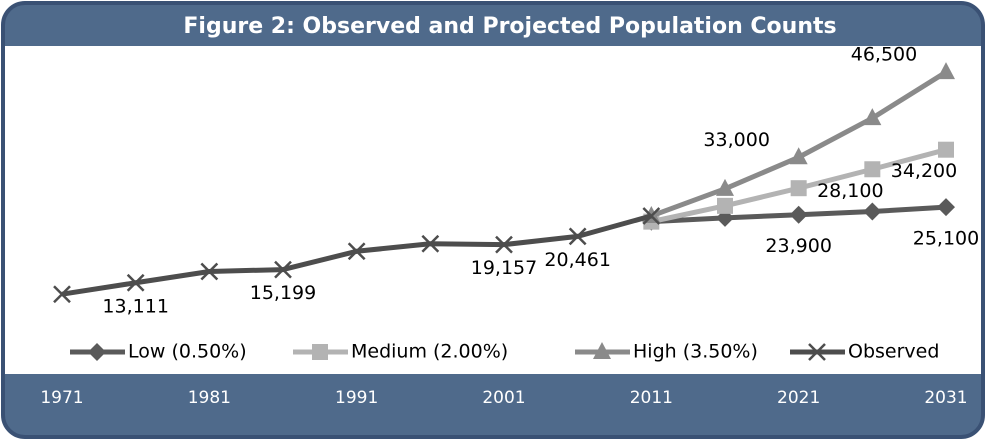 This screenshot has height=444, width=986. Describe the element at coordinates (736, 140) in the screenshot. I see `data-label: 33,000` at that location.